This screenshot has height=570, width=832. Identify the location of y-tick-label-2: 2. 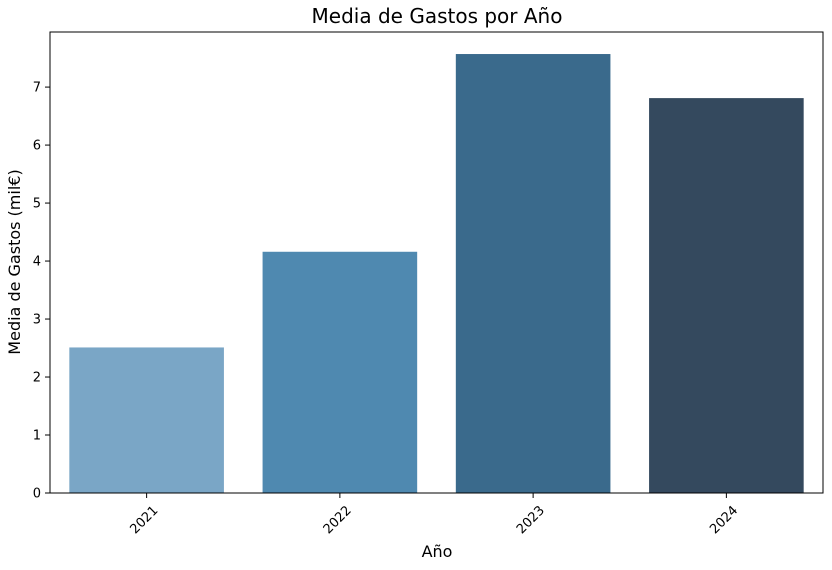
(37, 378).